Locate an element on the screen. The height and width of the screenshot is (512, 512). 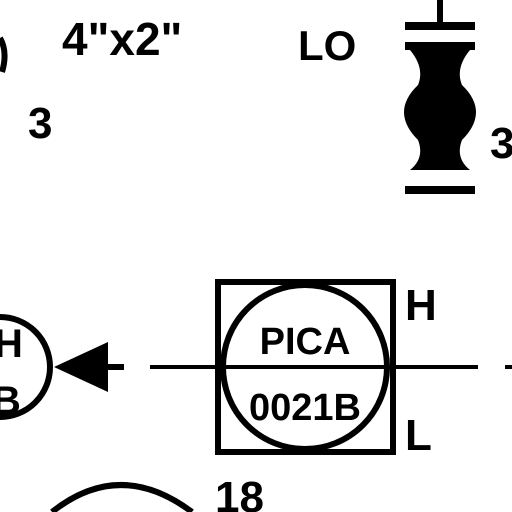
left-instrument-bubble: H B is located at coordinates (26, 368).